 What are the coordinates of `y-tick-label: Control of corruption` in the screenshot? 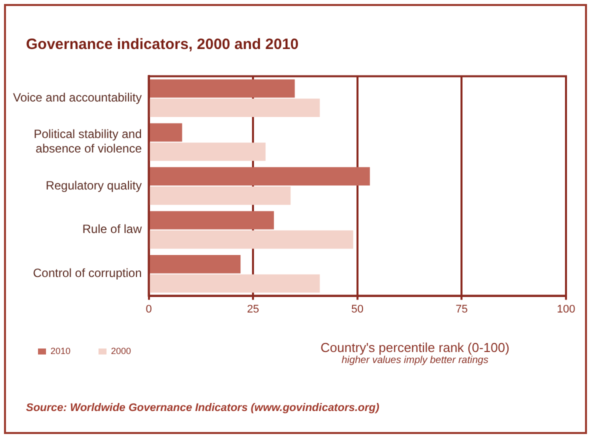 It's located at (87, 273).